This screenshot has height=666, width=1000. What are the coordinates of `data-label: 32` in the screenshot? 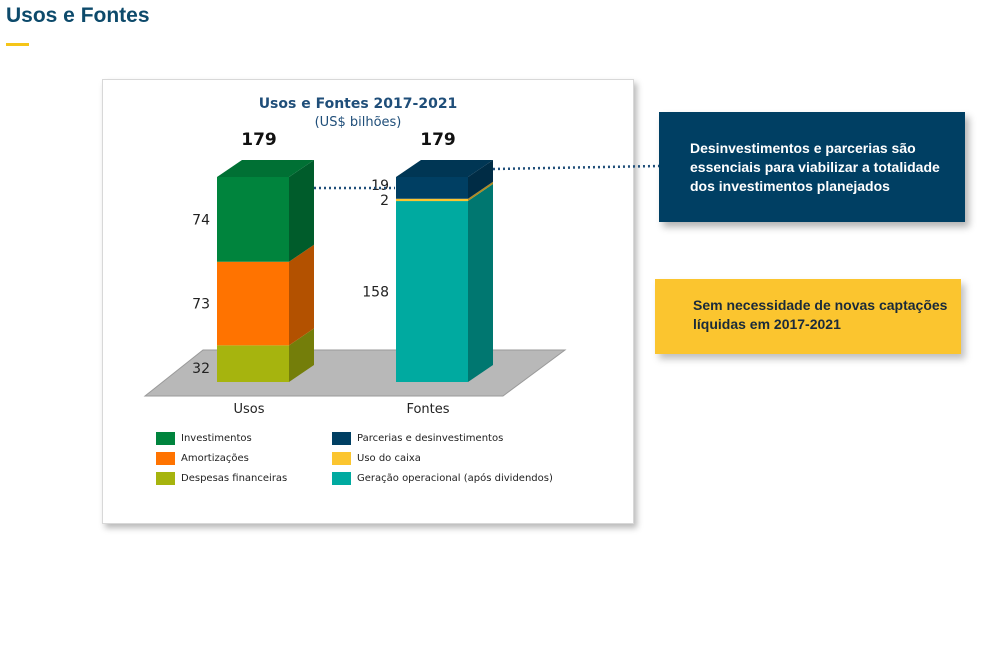 It's located at (201, 369).